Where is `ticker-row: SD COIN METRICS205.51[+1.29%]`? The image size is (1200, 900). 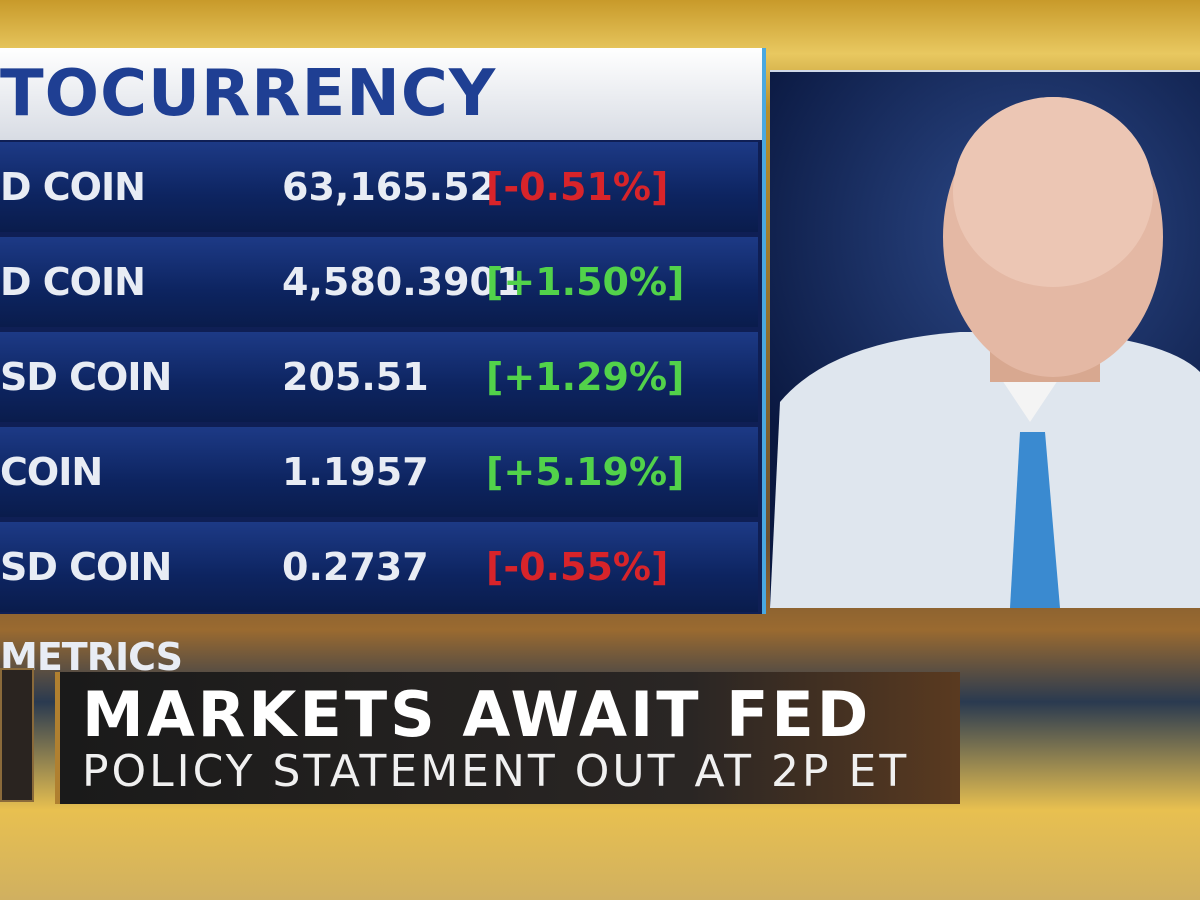
ticker-row: SD COIN METRICS205.51[+1.29%] is located at coordinates (379, 410).